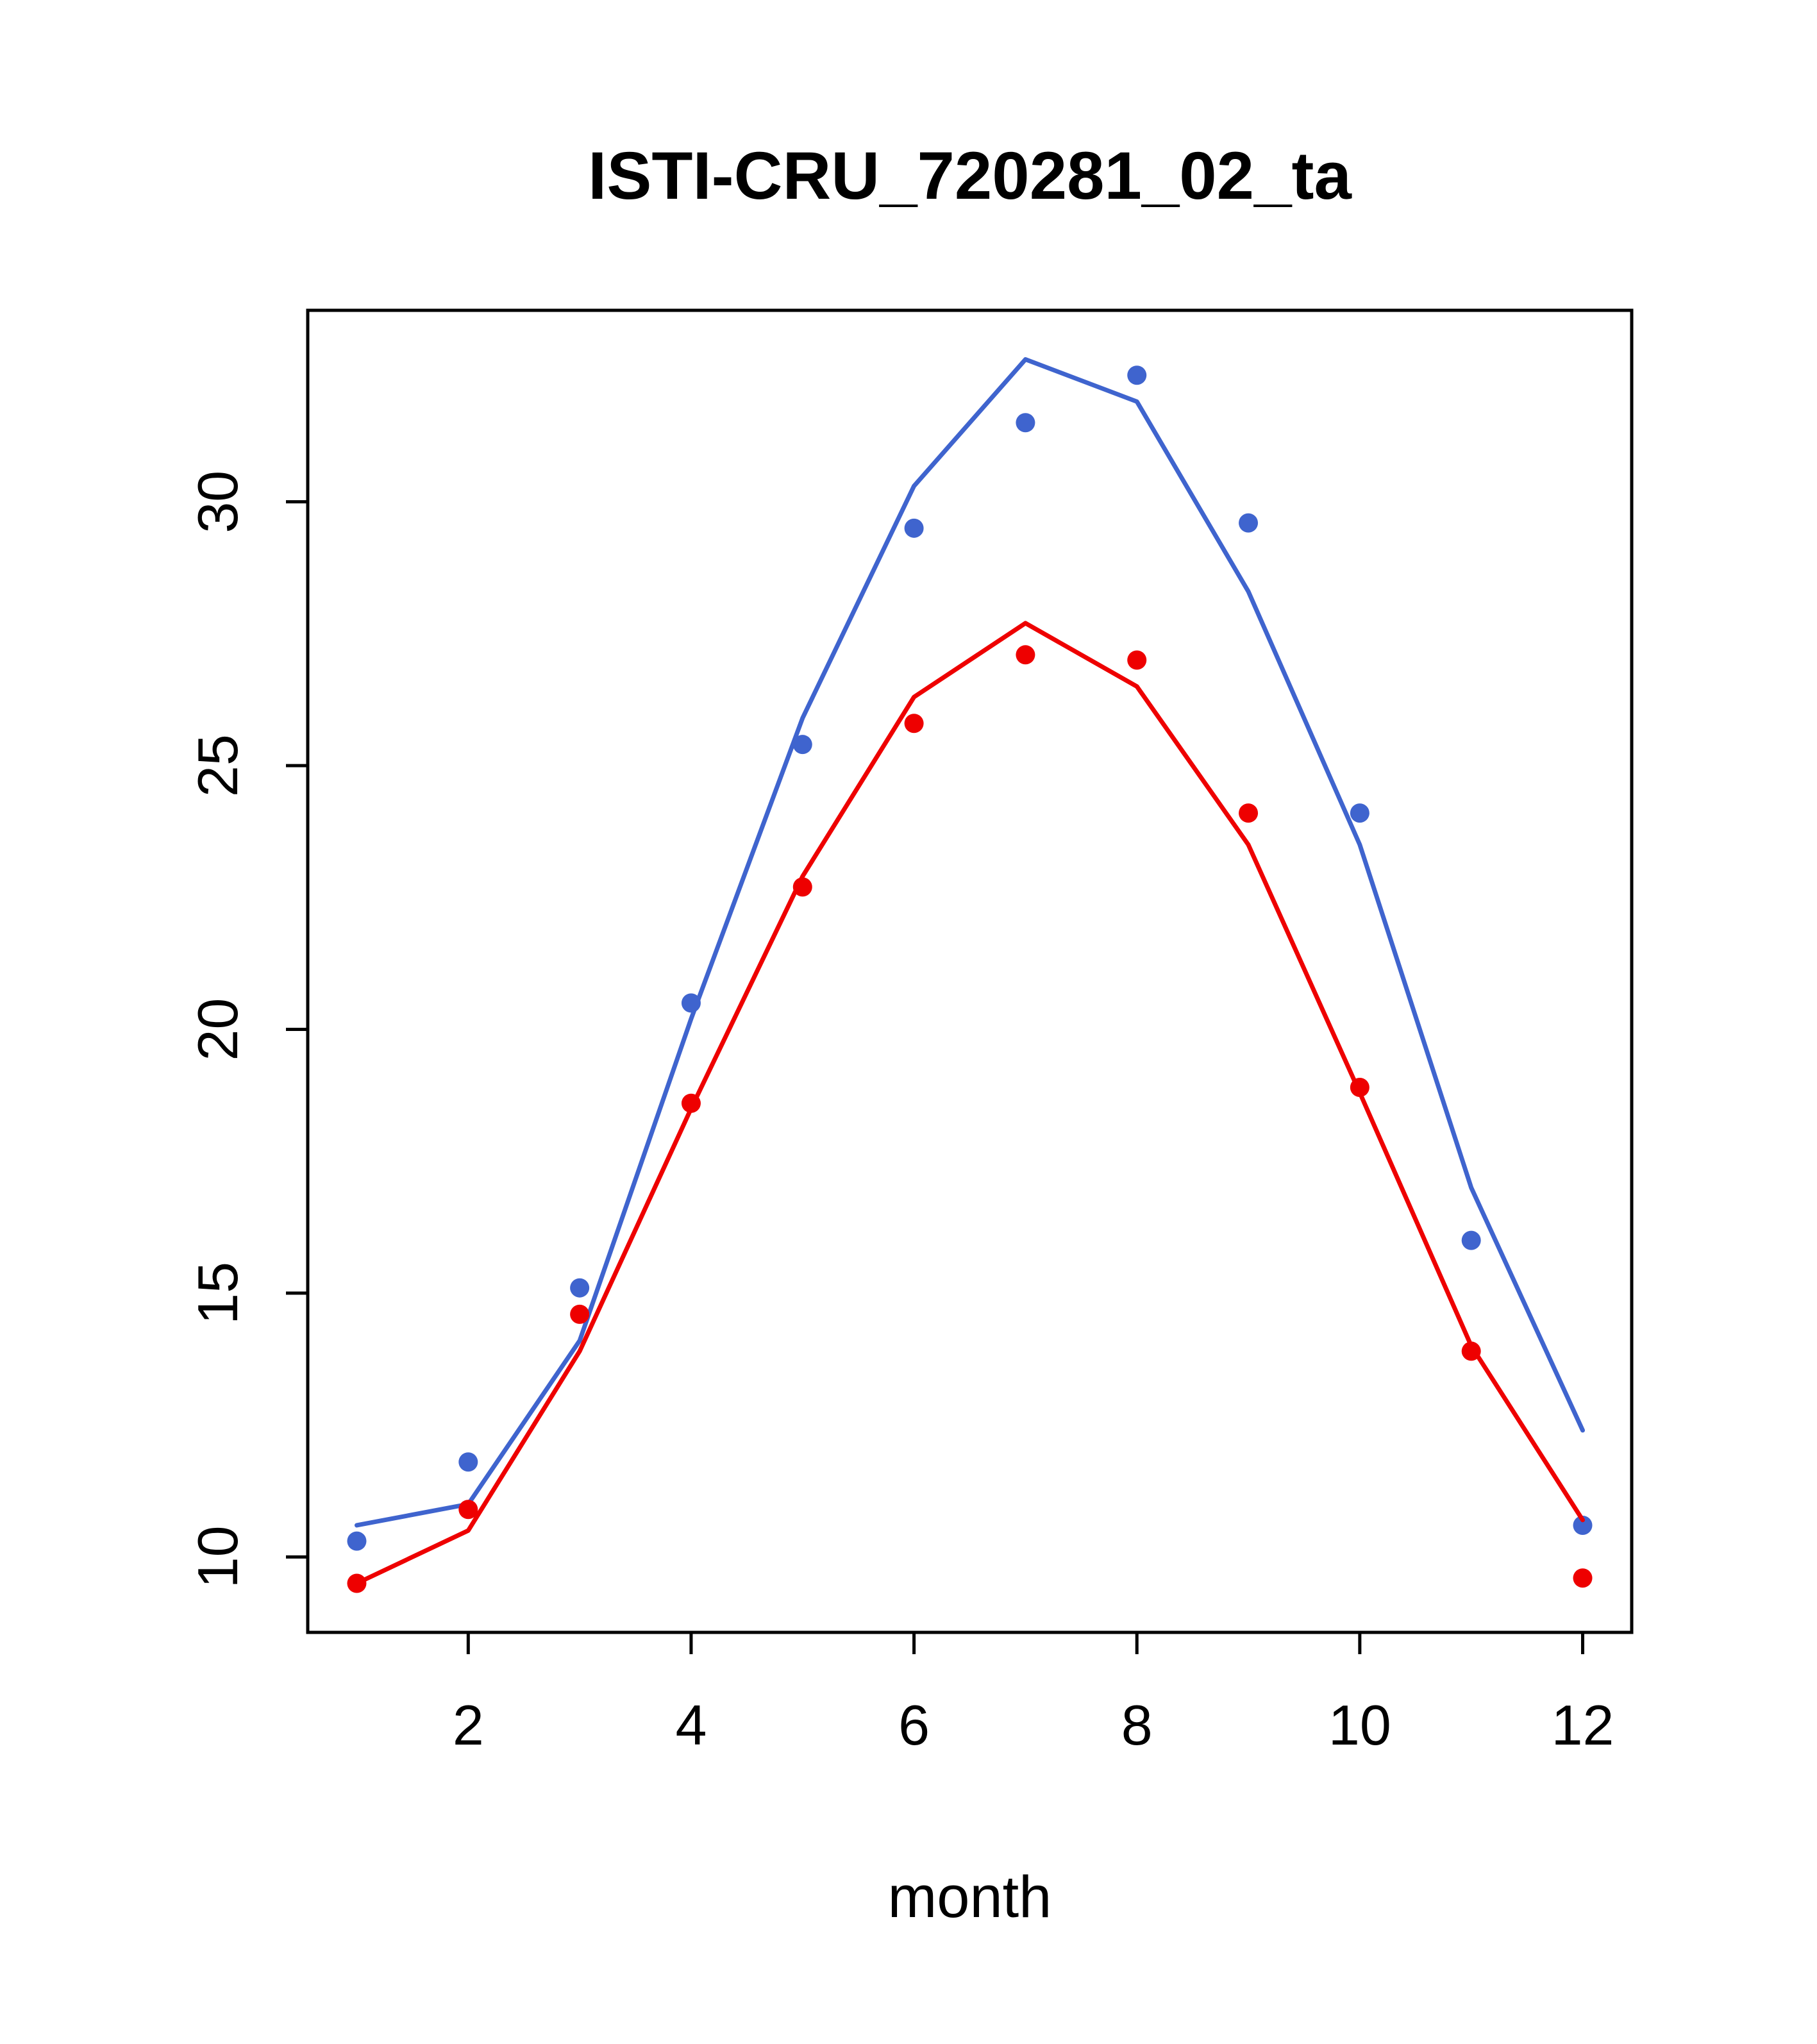  What do you see at coordinates (1137, 1725) in the screenshot?
I see `x-tick-label: 8` at bounding box center [1137, 1725].